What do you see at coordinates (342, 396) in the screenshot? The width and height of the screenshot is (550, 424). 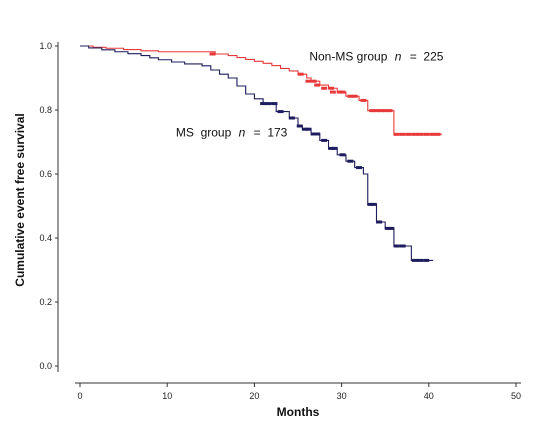 I see `x-tick-label: 30` at bounding box center [342, 396].